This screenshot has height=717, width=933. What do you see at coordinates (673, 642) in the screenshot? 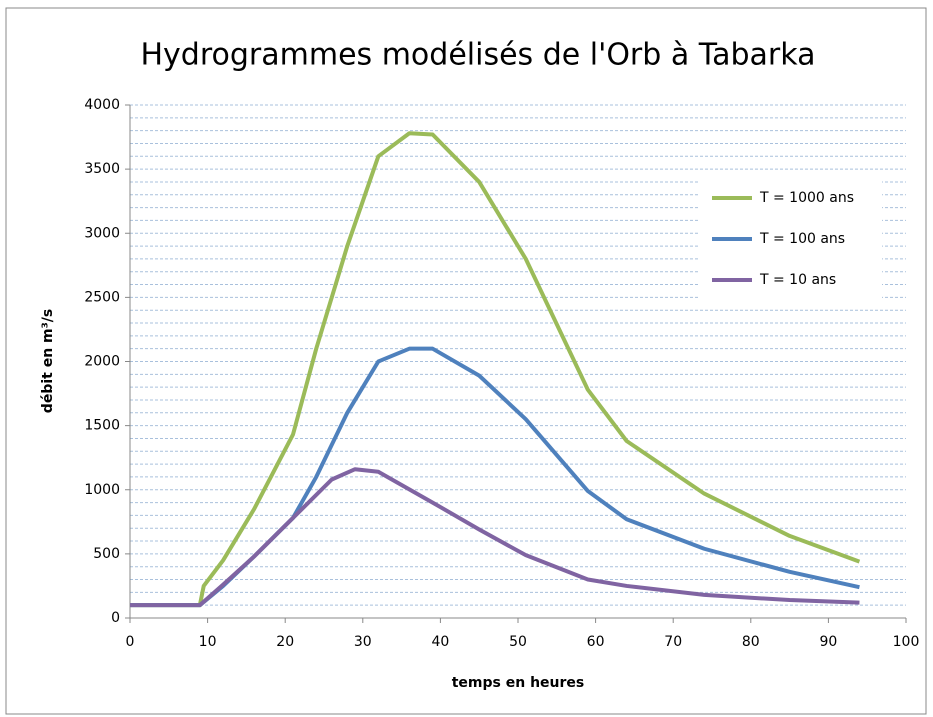
I see `x-tick-label: 70` at bounding box center [673, 642].